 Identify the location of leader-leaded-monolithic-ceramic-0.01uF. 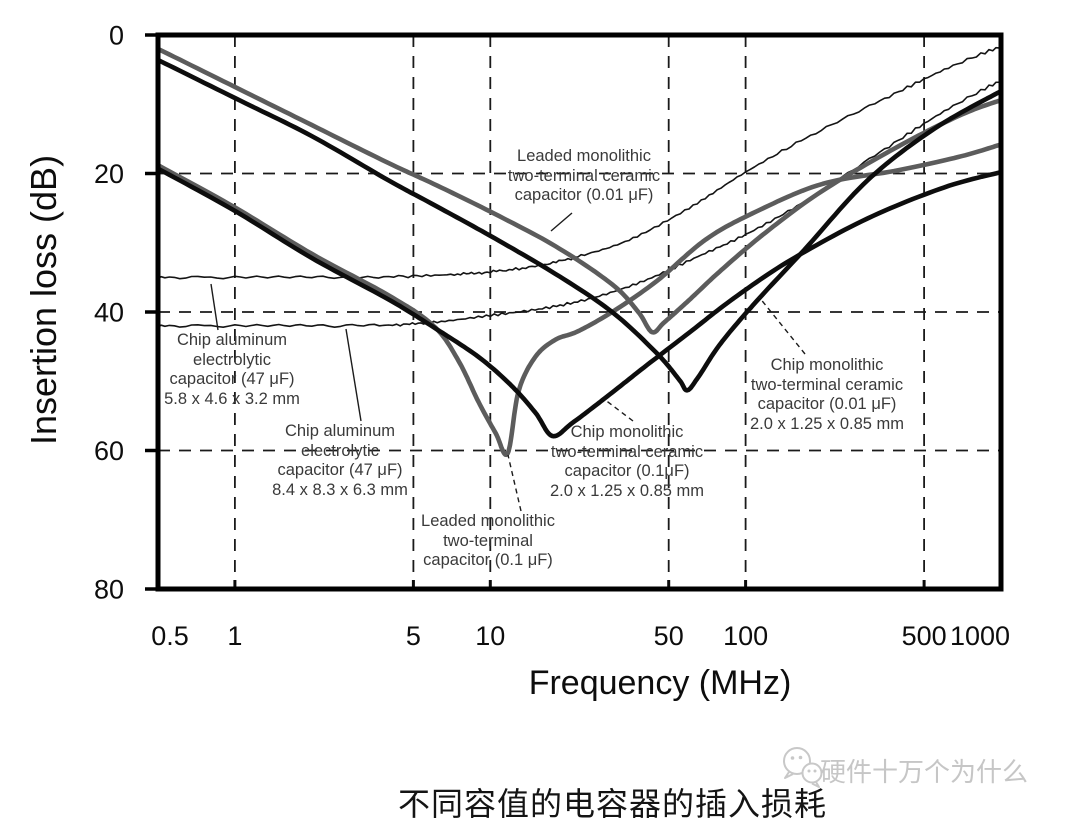
(561, 222).